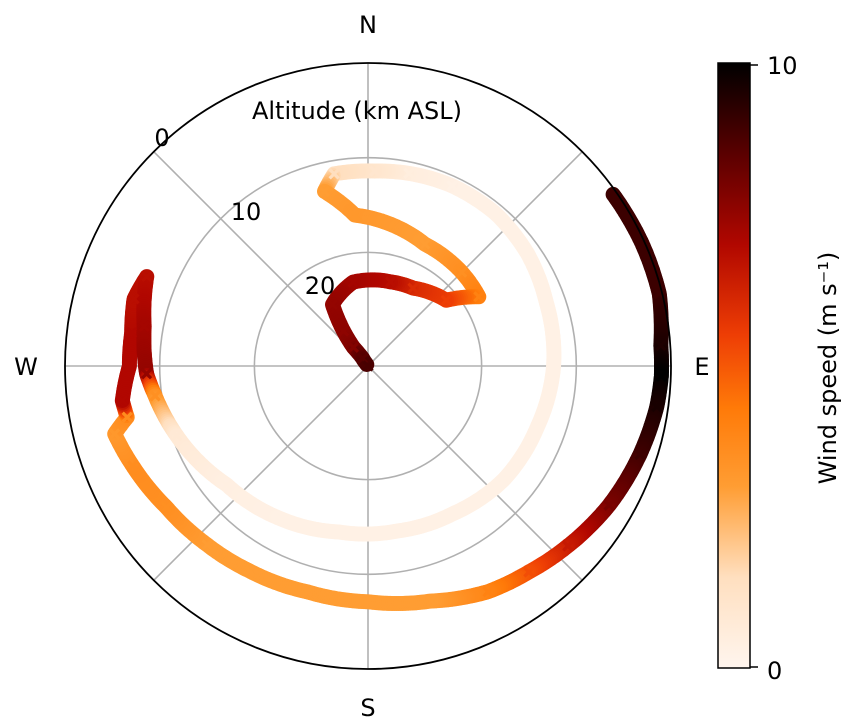 Image resolution: width=845 pixels, height=720 pixels. What do you see at coordinates (367, 707) in the screenshot?
I see `compass-label-south: S` at bounding box center [367, 707].